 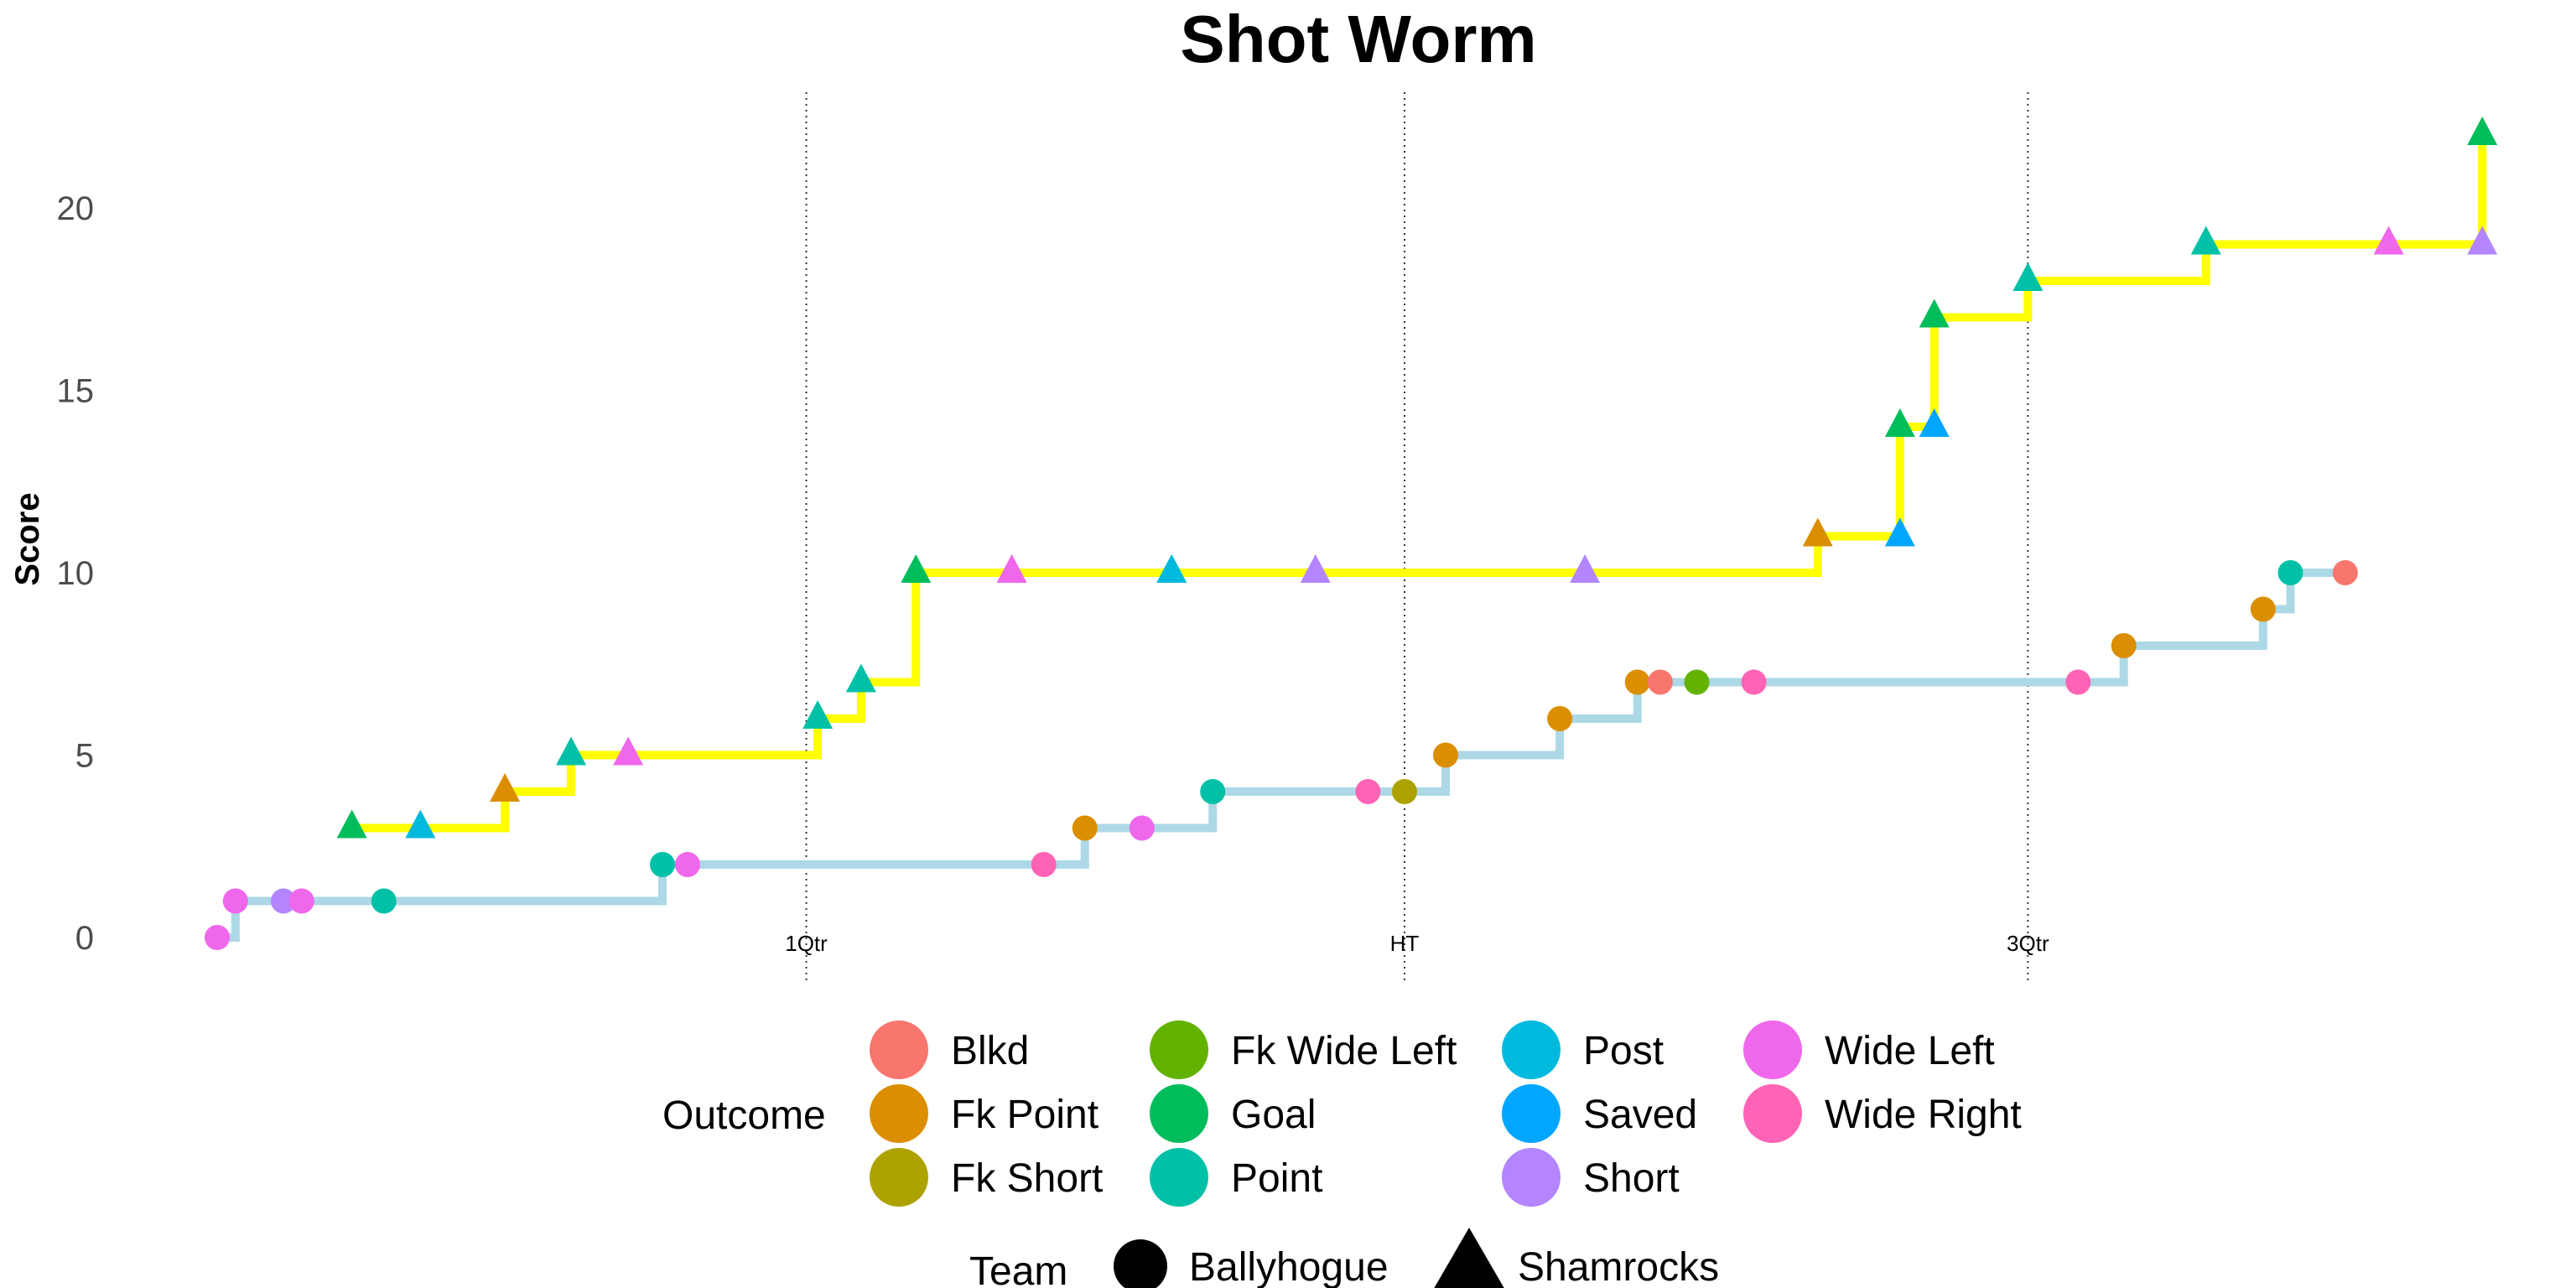 What do you see at coordinates (1179, 1050) in the screenshot?
I see `legend-swatch-fk-wide-left` at bounding box center [1179, 1050].